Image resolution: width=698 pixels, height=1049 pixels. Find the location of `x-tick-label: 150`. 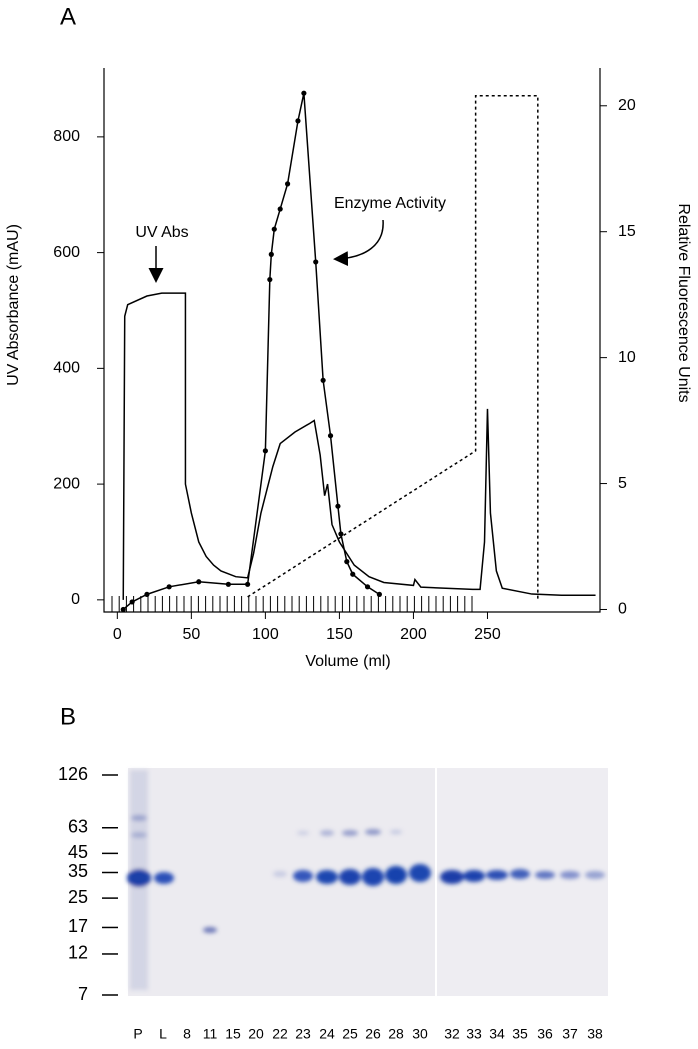

x-tick-label: 150 is located at coordinates (339, 634).